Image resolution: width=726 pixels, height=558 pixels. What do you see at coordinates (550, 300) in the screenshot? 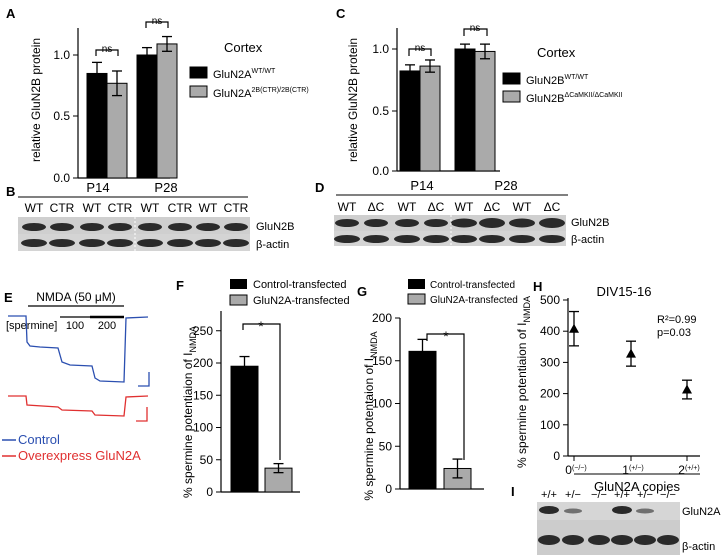
I see `panel-h-ytick-5: 500` at bounding box center [550, 300].